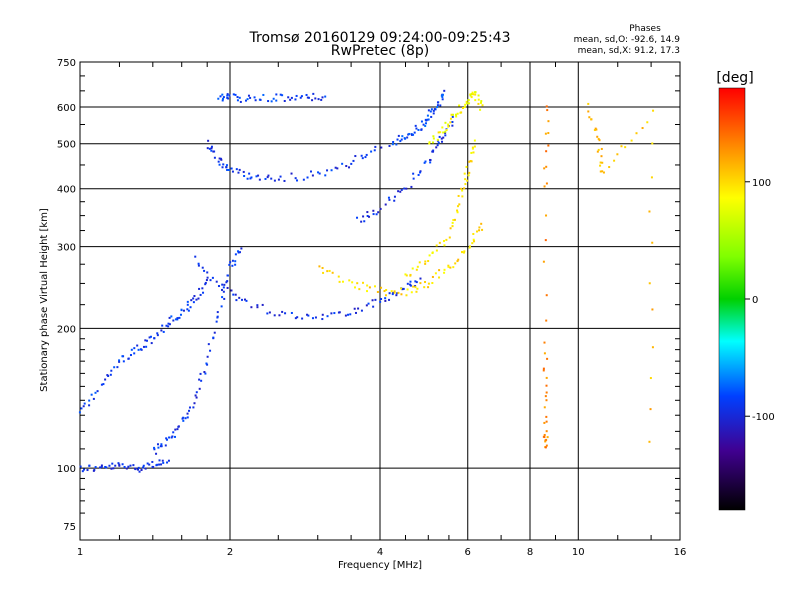  What do you see at coordinates (380, 51) in the screenshot?
I see `chart-subtitle: RwPretec (8p)` at bounding box center [380, 51].